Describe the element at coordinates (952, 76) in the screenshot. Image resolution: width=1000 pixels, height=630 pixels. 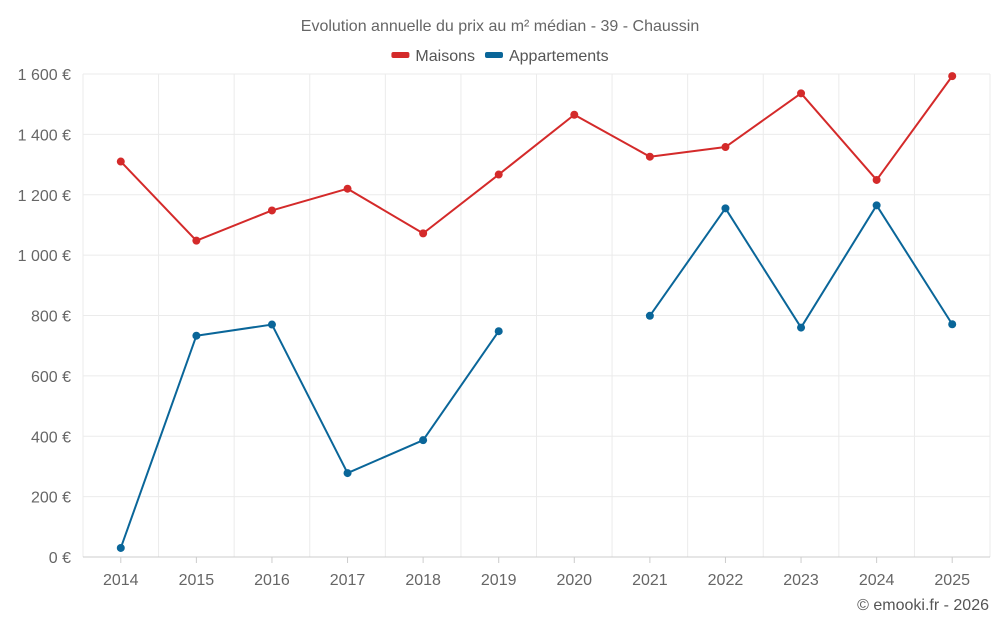
I see `data-point: Maisons 2025: 1593` at that location.